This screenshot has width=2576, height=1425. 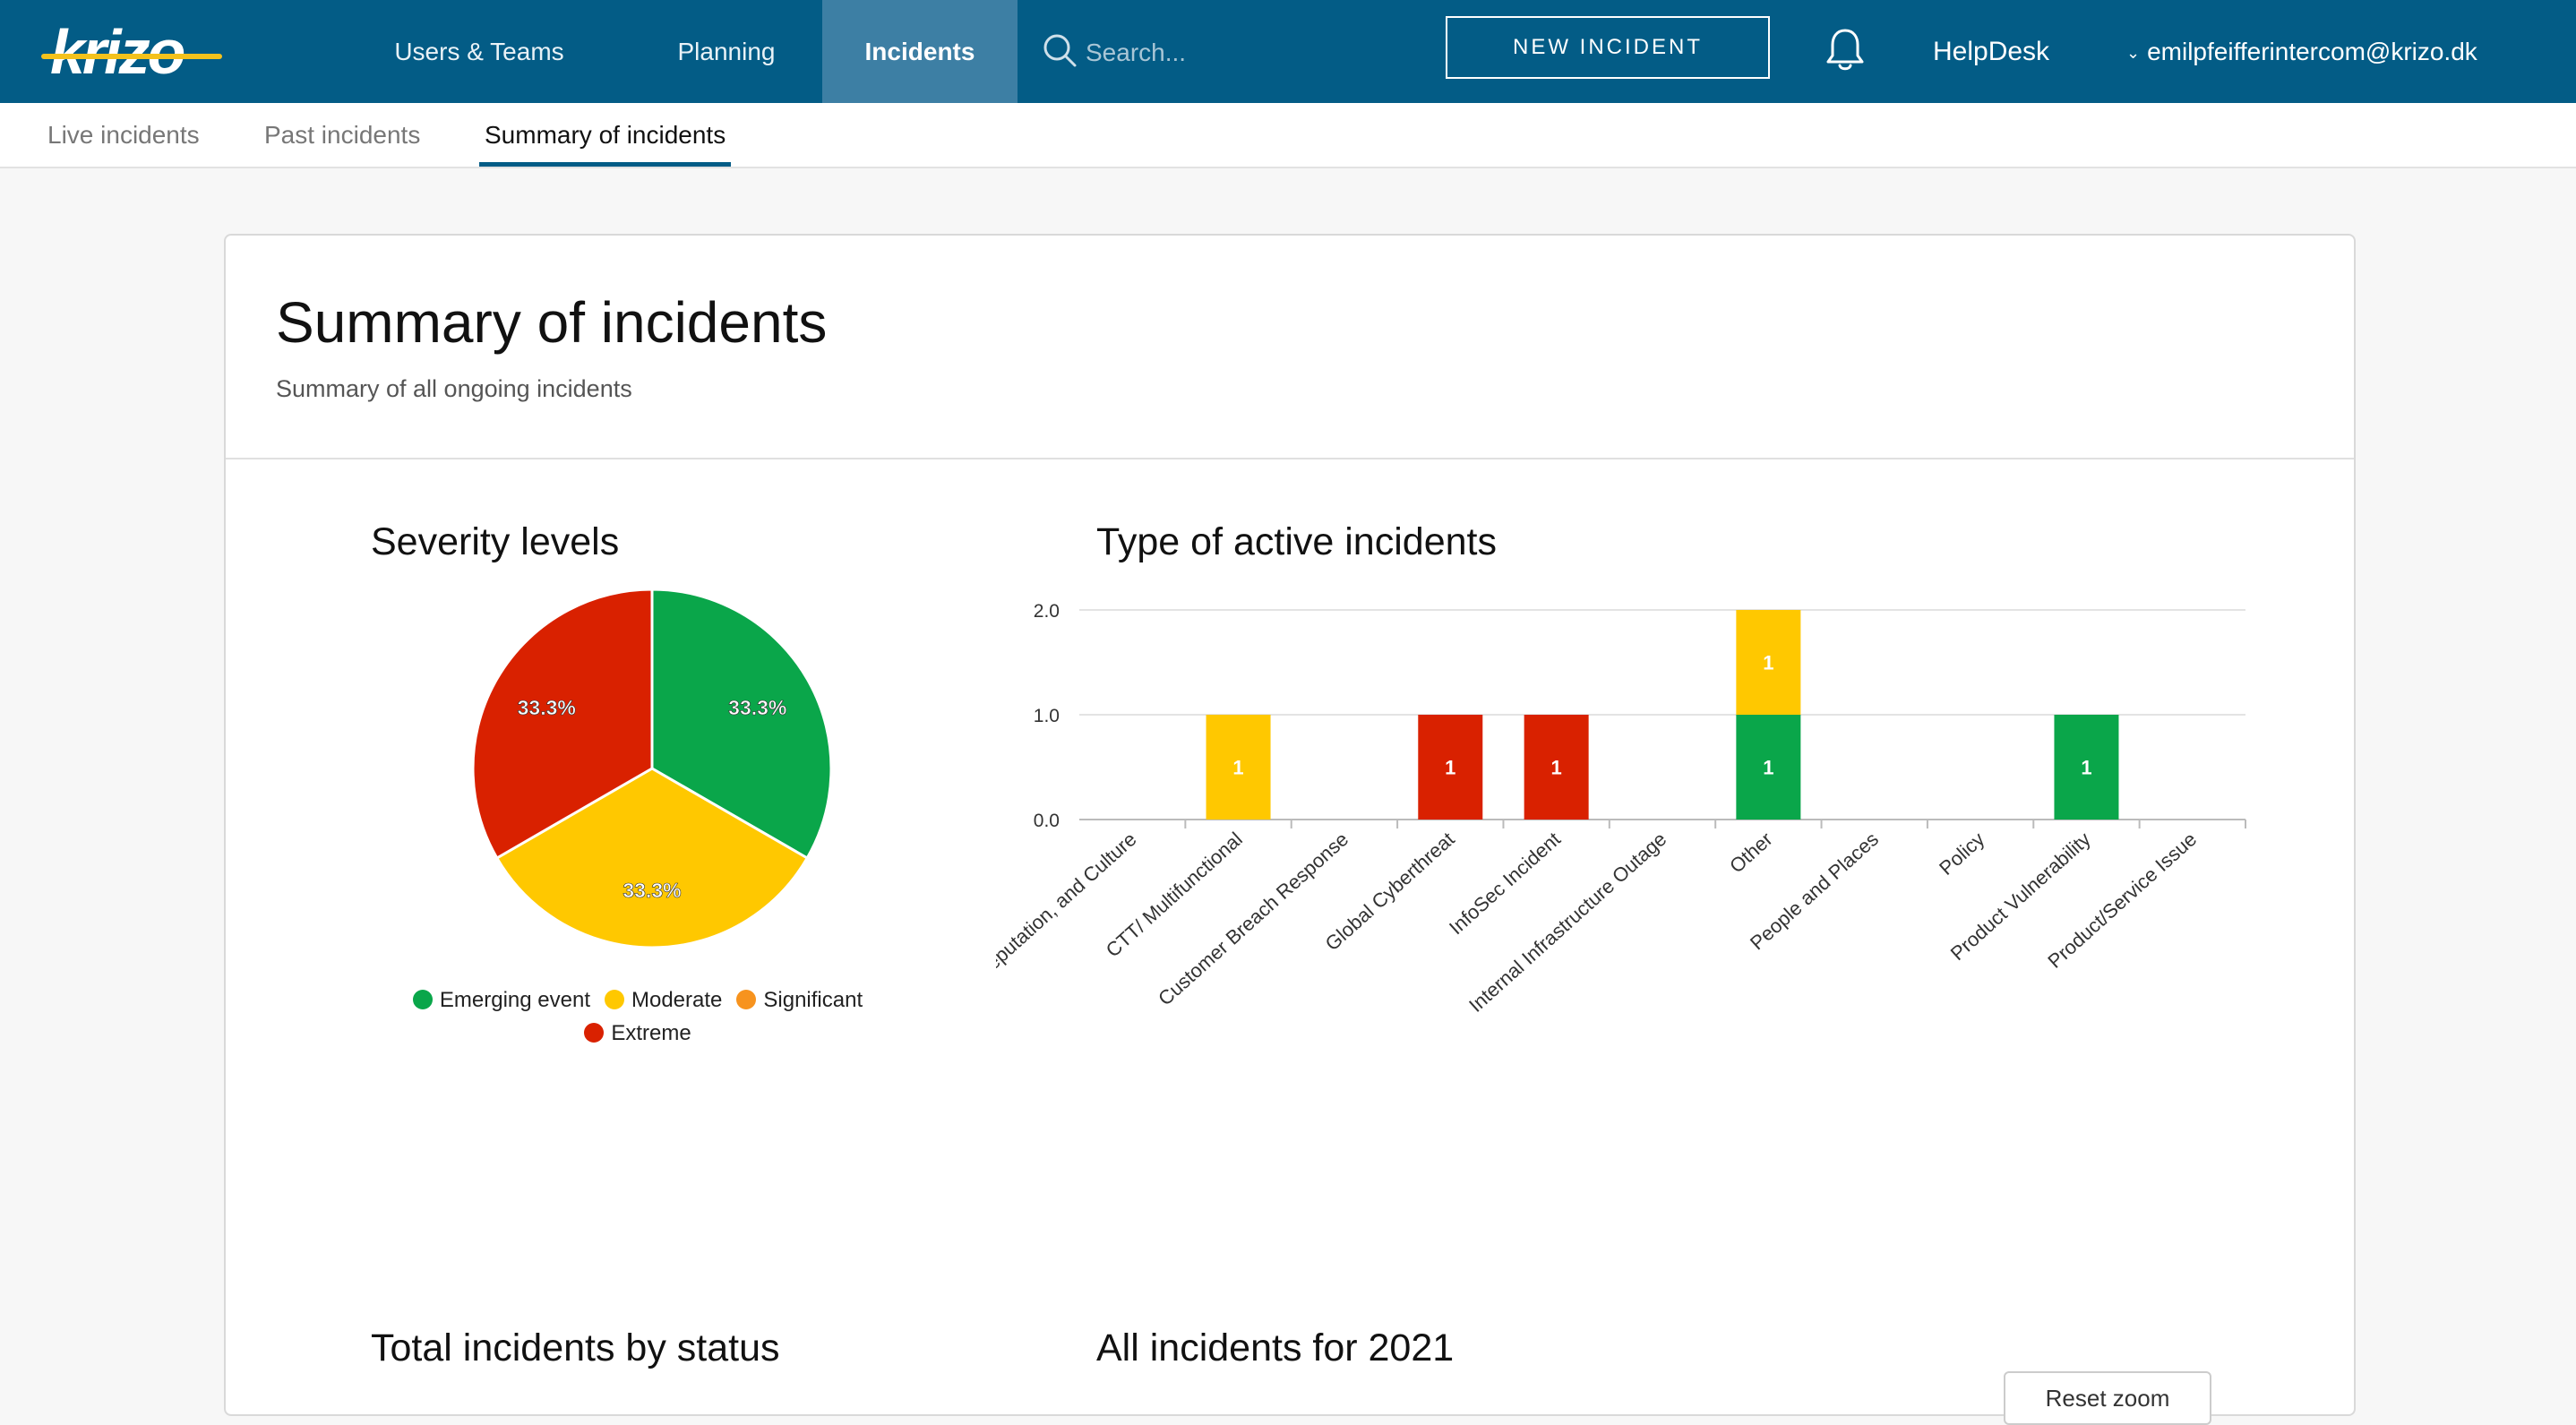 I want to click on legend-label: Moderate, so click(x=677, y=1000).